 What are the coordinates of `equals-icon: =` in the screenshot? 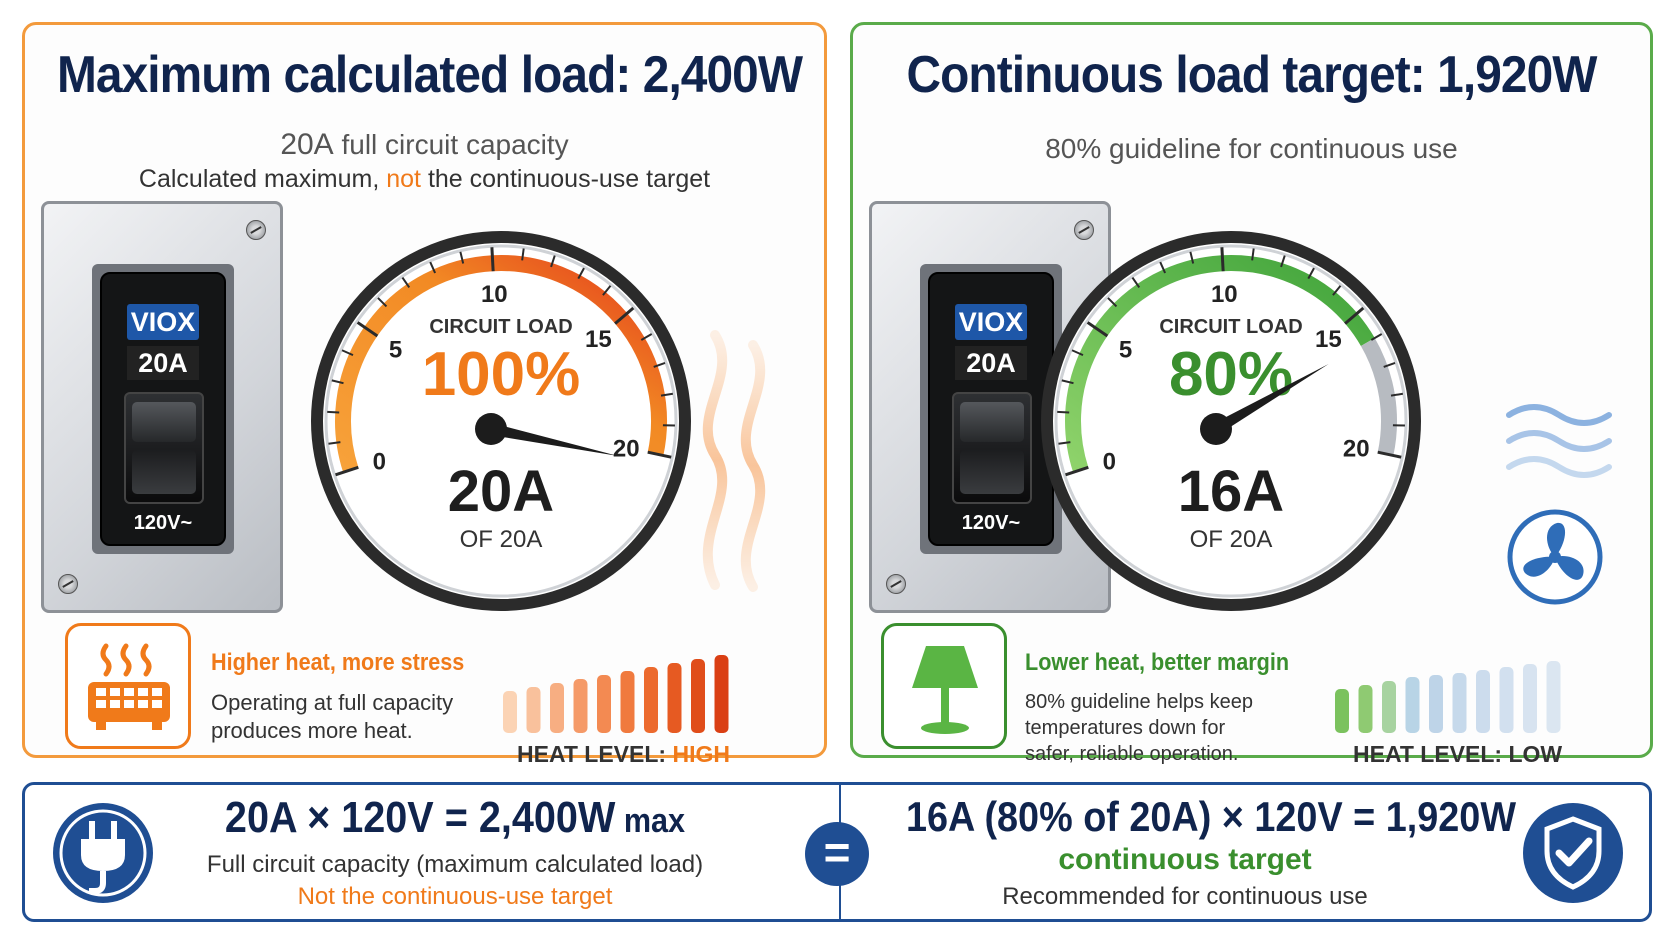 It's located at (837, 854).